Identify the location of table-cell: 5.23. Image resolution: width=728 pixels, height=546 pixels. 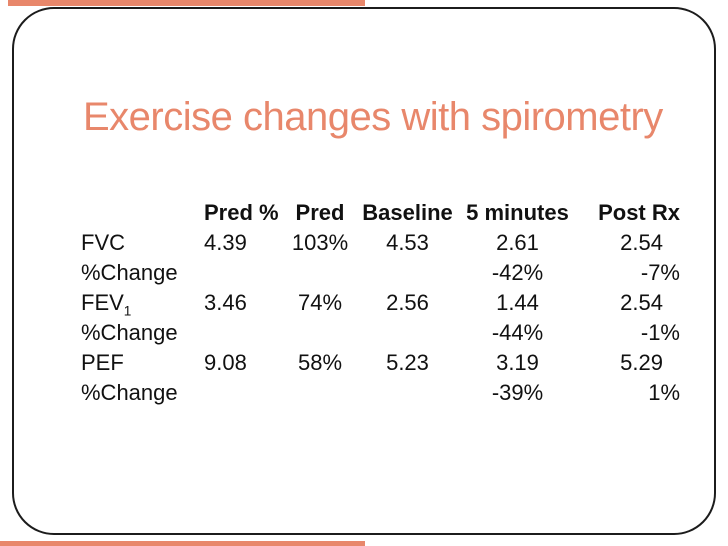
(407, 362).